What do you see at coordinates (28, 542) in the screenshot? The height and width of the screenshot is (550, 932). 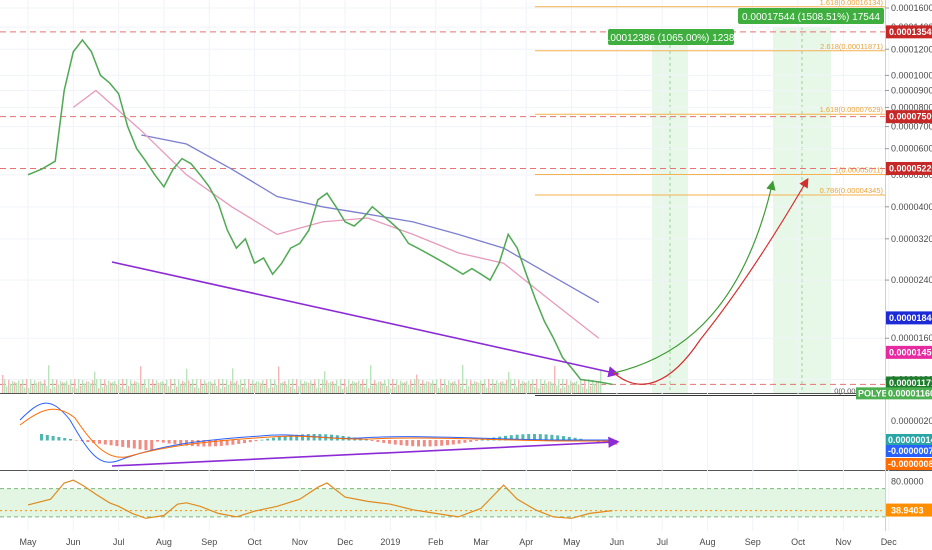 I see `time-axis-label: May` at bounding box center [28, 542].